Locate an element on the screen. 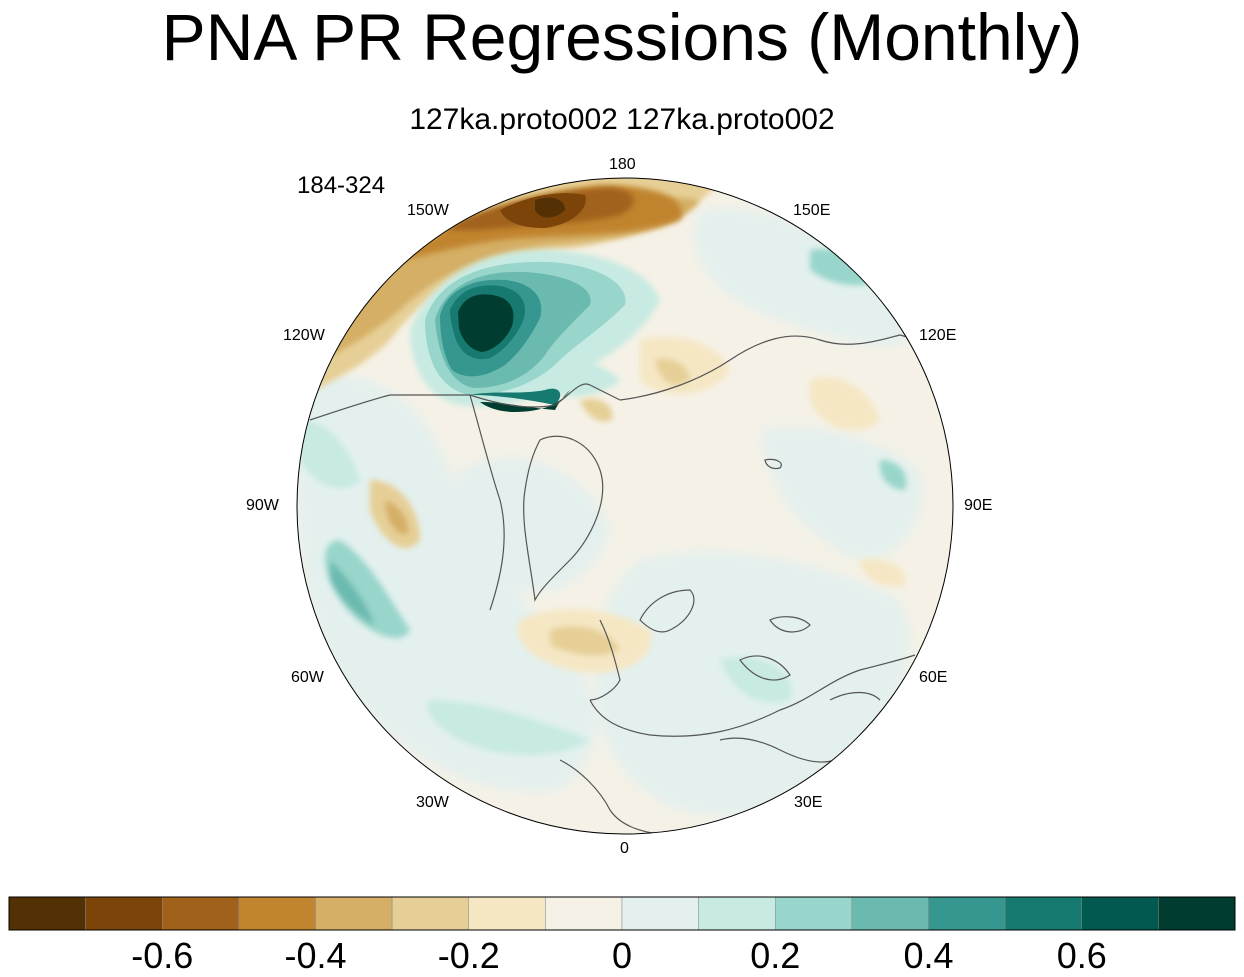  colorbar-tick-label: 0.2 is located at coordinates (775, 955).